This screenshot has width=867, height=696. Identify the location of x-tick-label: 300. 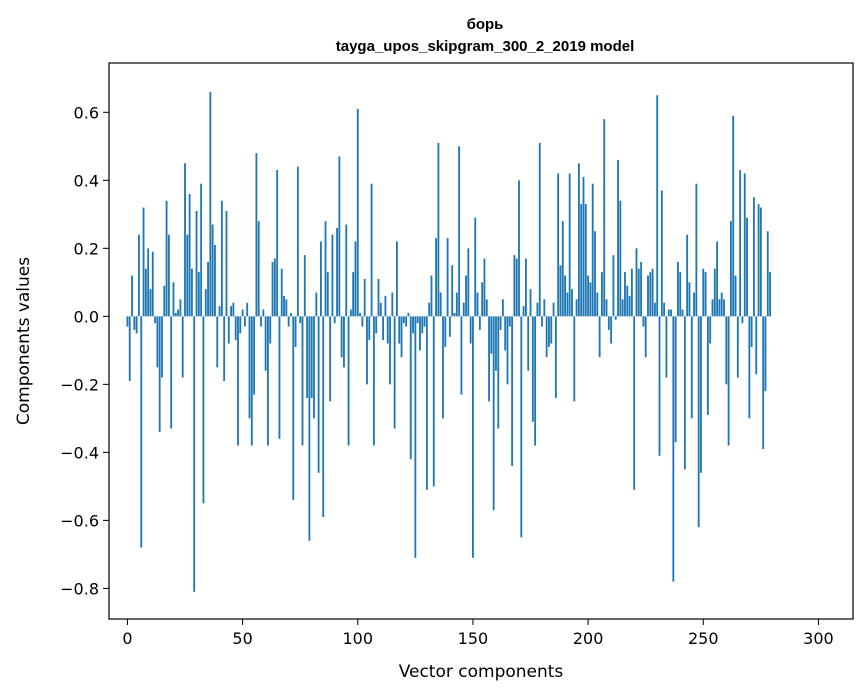
(818, 638).